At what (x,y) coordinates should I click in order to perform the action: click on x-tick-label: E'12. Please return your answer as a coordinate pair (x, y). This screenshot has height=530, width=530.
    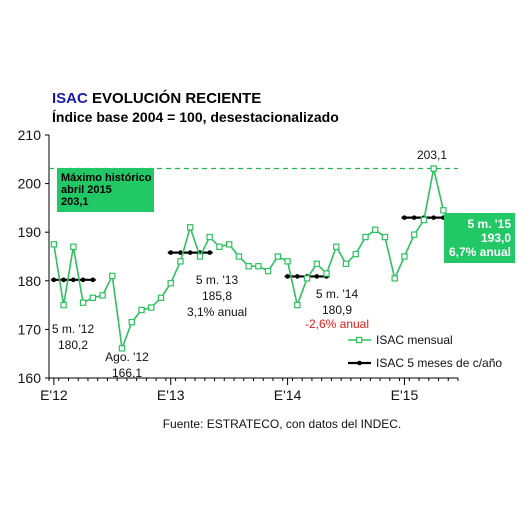
    Looking at the image, I should click on (54, 395).